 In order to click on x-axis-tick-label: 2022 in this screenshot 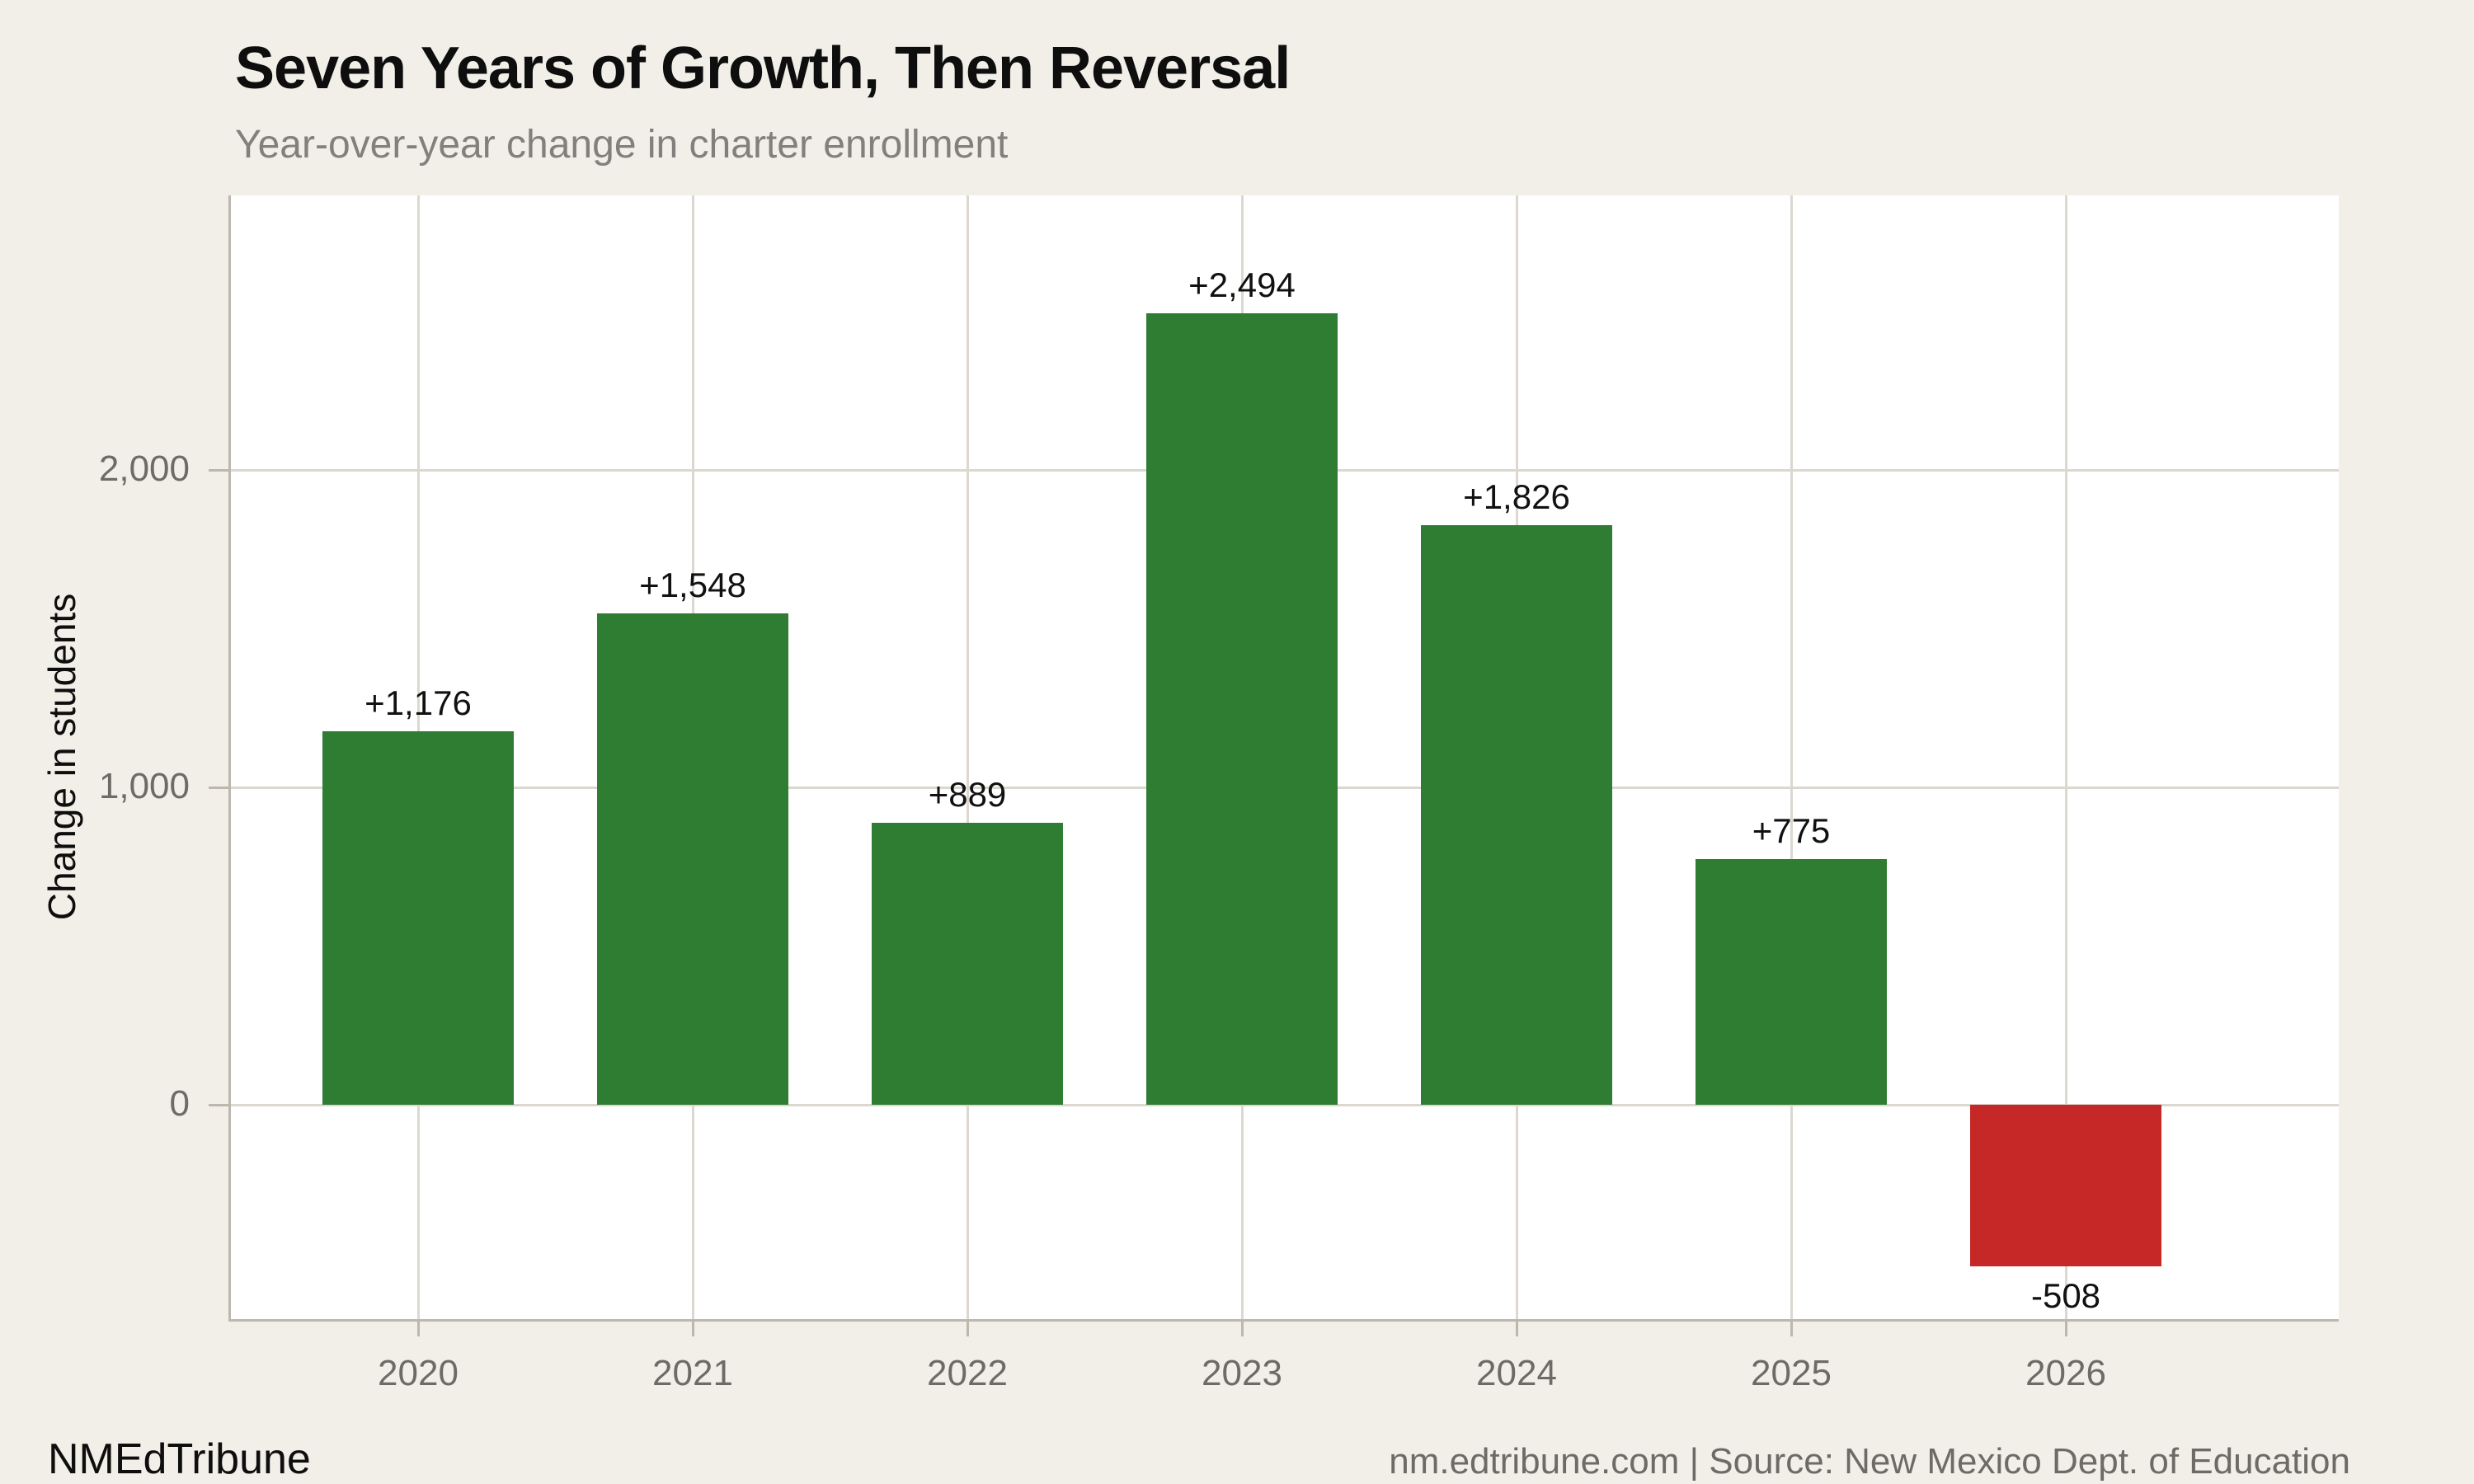, I will do `click(967, 1373)`.